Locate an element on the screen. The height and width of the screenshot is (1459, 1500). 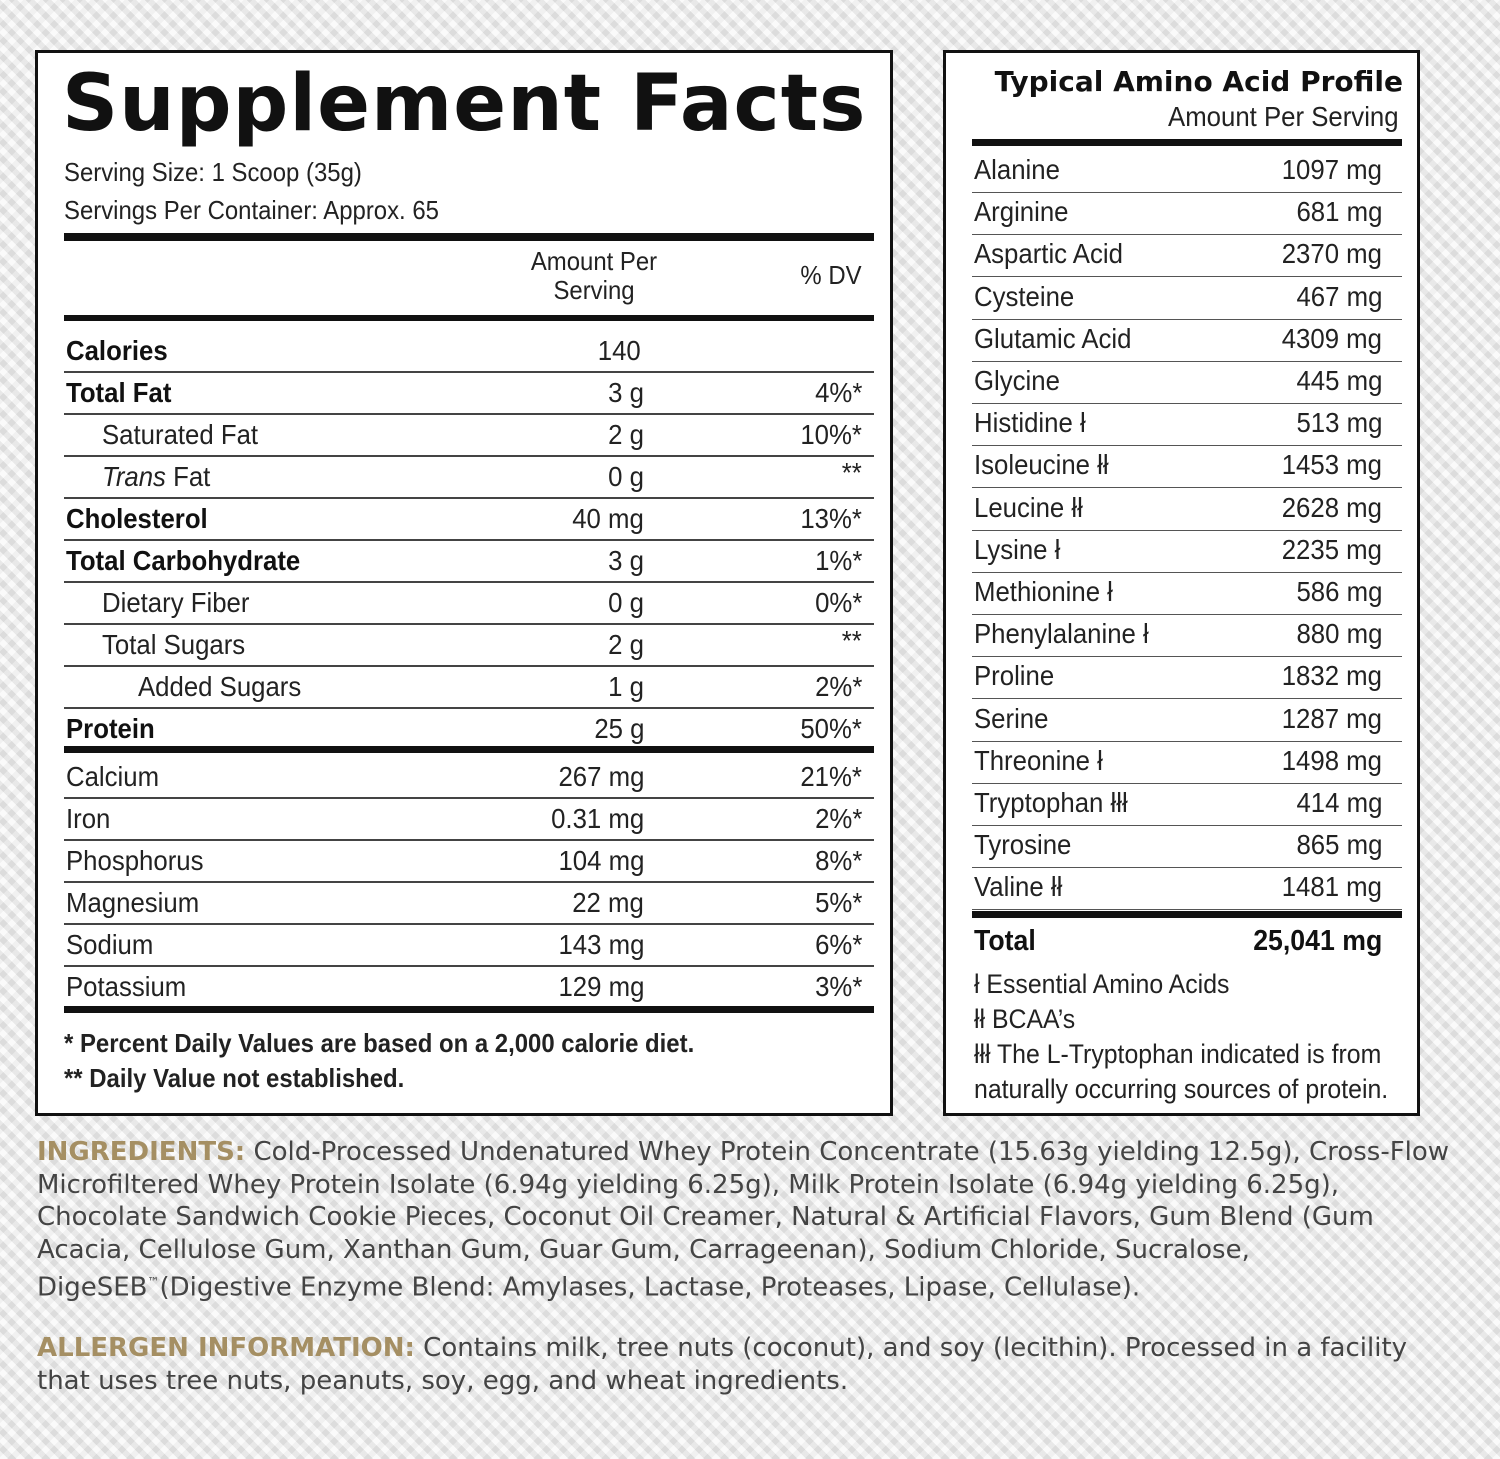
amino-row: Tryptophan łłł 414 mg is located at coordinates (1187, 805).